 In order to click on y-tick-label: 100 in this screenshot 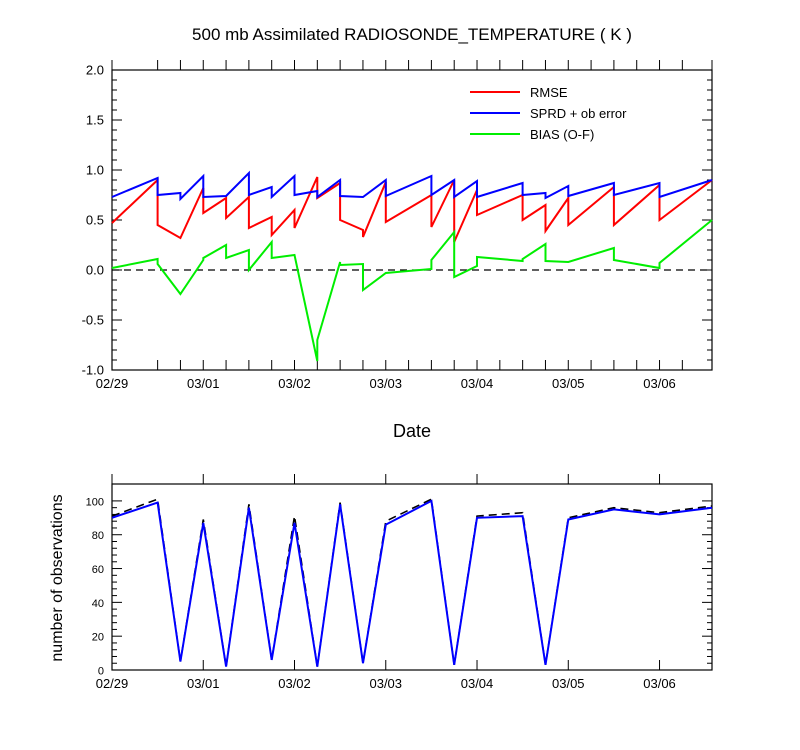, I will do `click(95, 502)`.